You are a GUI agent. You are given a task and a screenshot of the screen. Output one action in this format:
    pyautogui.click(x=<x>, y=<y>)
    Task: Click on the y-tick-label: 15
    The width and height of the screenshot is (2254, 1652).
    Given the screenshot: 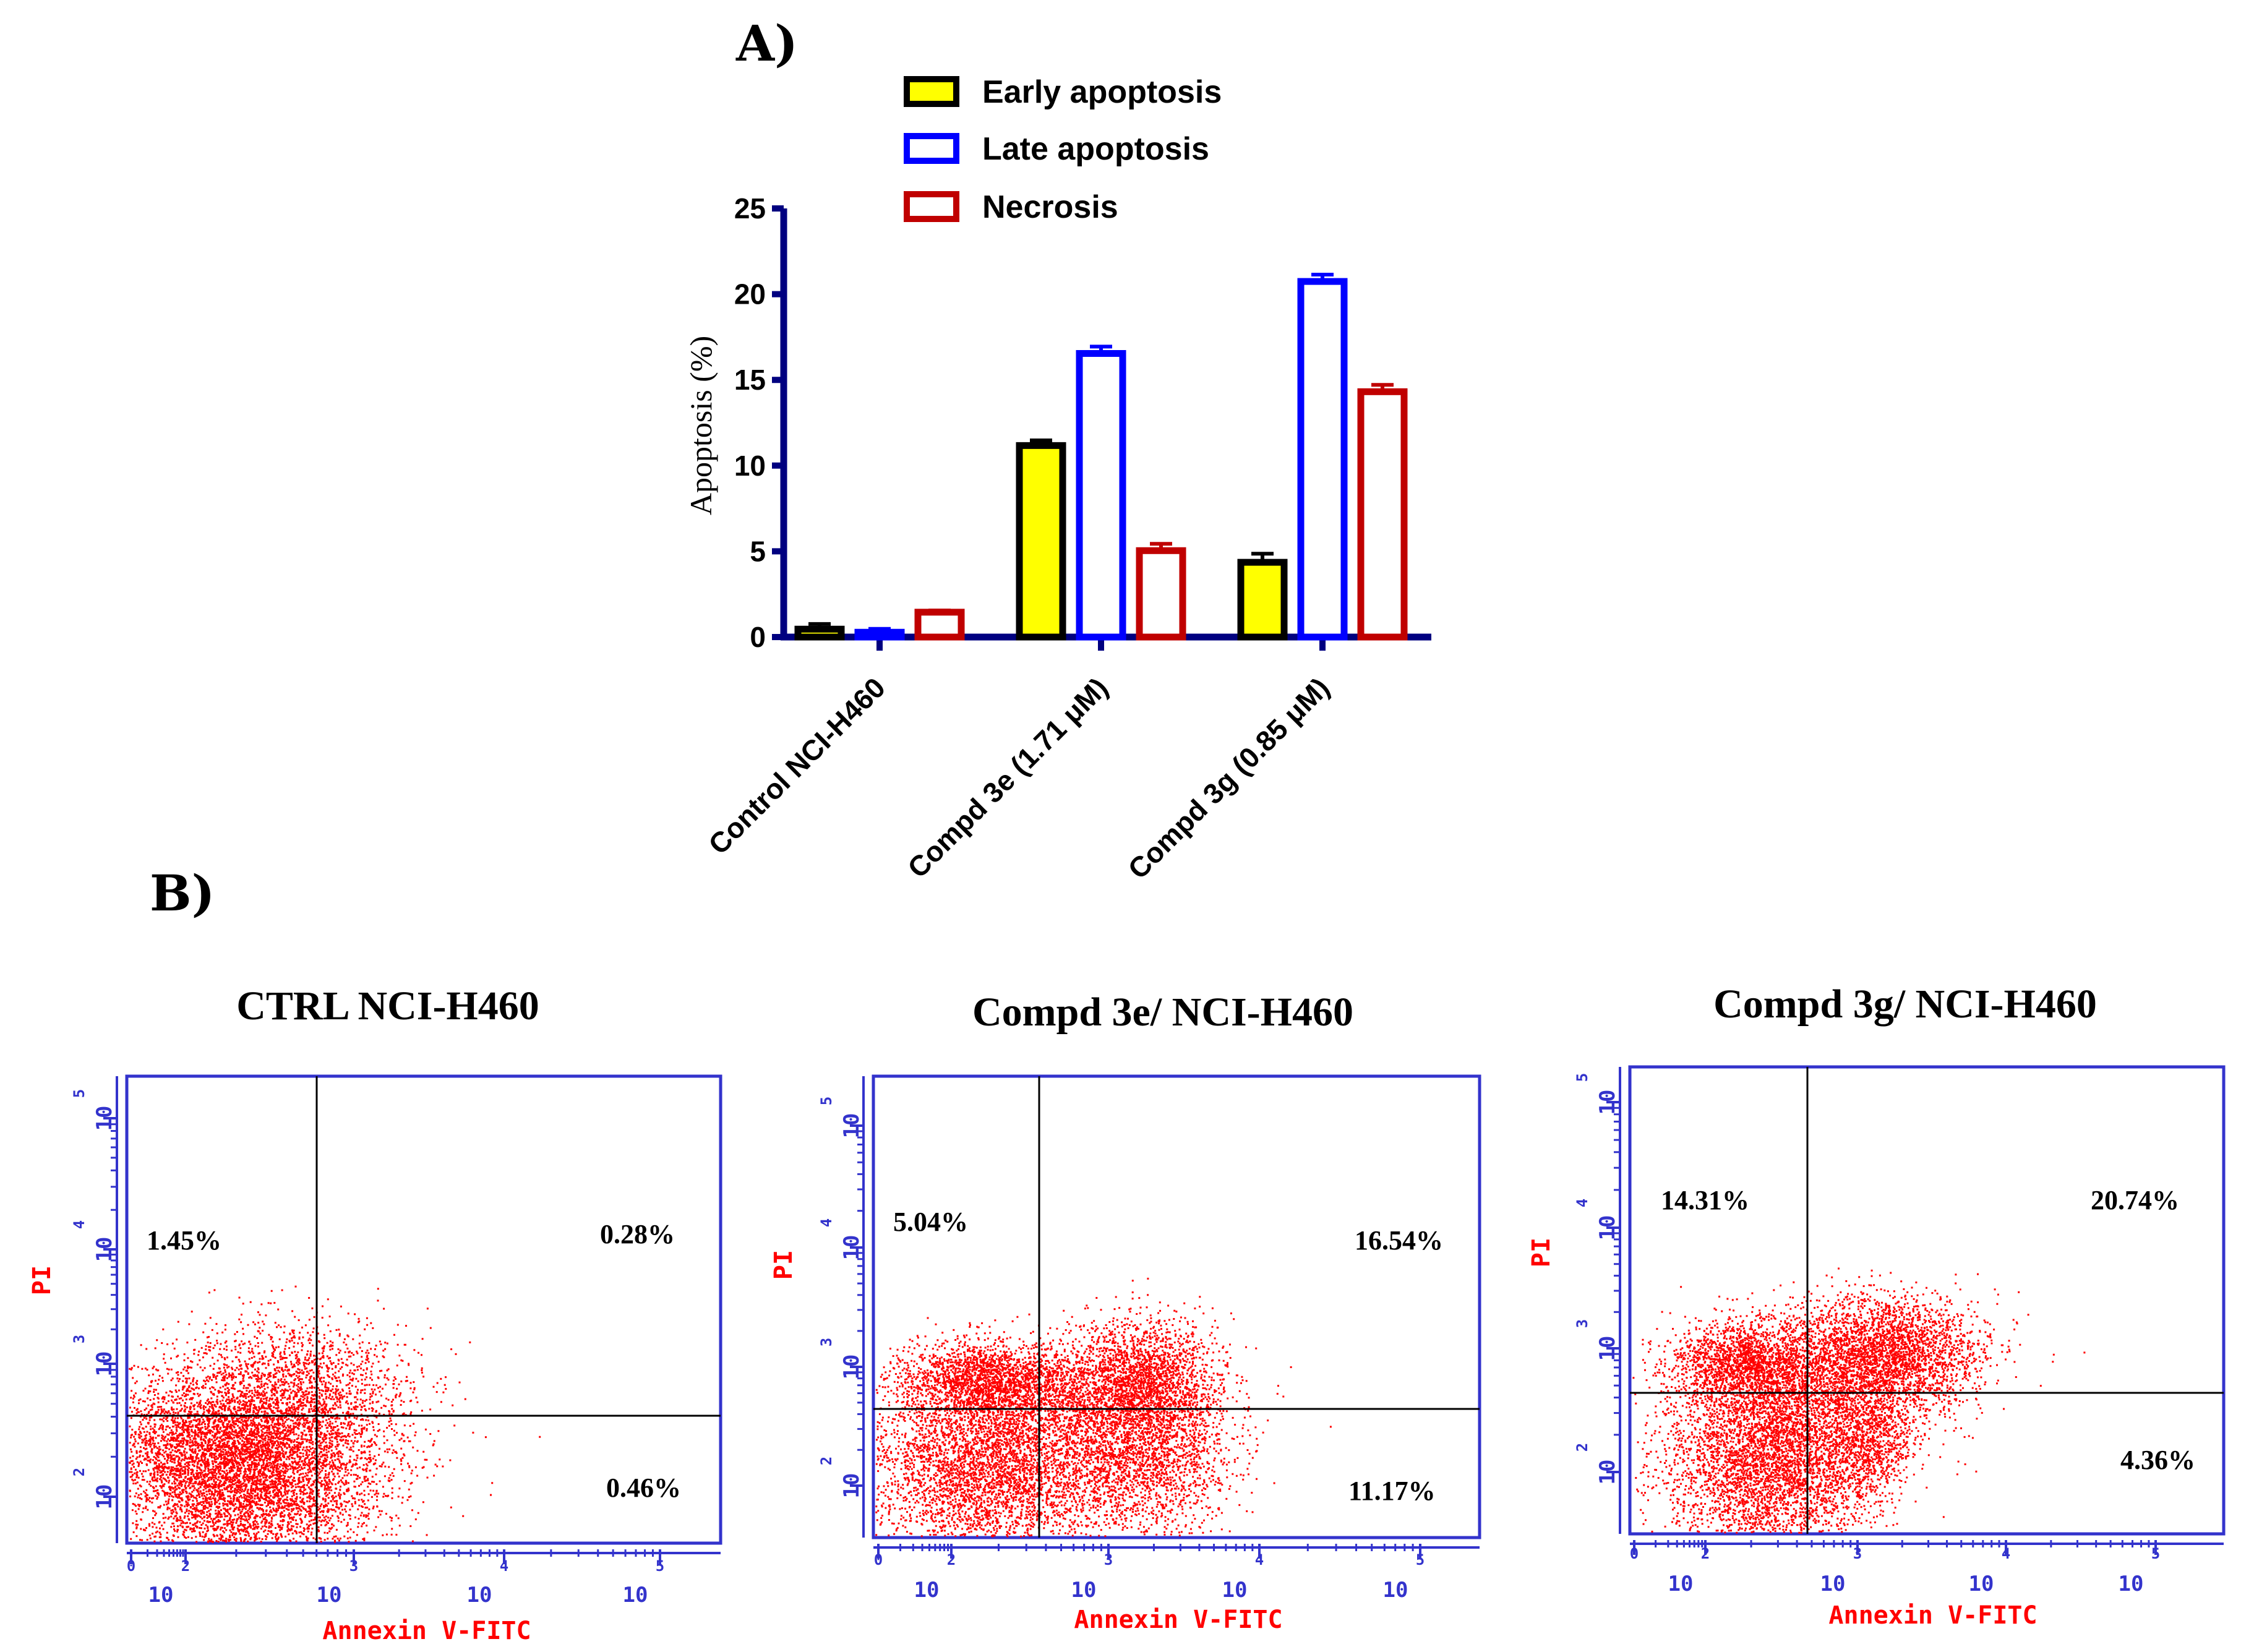 What is the action you would take?
    pyautogui.click(x=750, y=380)
    